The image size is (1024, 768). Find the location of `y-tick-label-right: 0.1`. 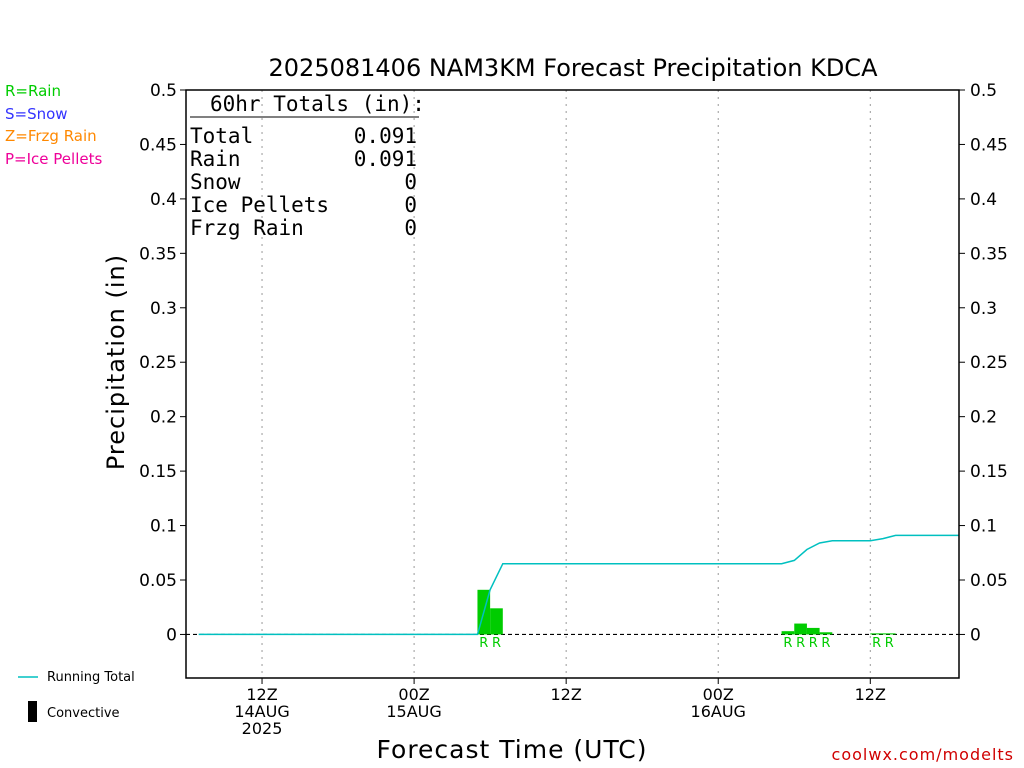

y-tick-label-right: 0.1 is located at coordinates (983, 527).